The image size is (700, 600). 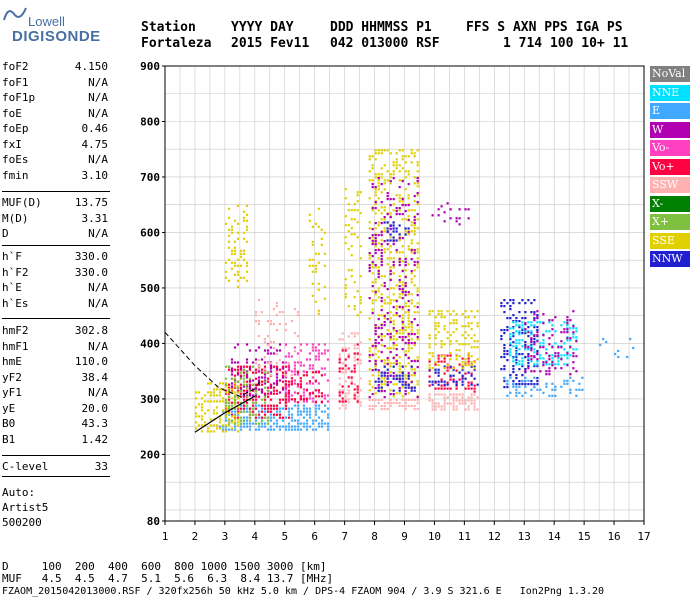 I want to click on param-name: foE, so click(x=12, y=113).